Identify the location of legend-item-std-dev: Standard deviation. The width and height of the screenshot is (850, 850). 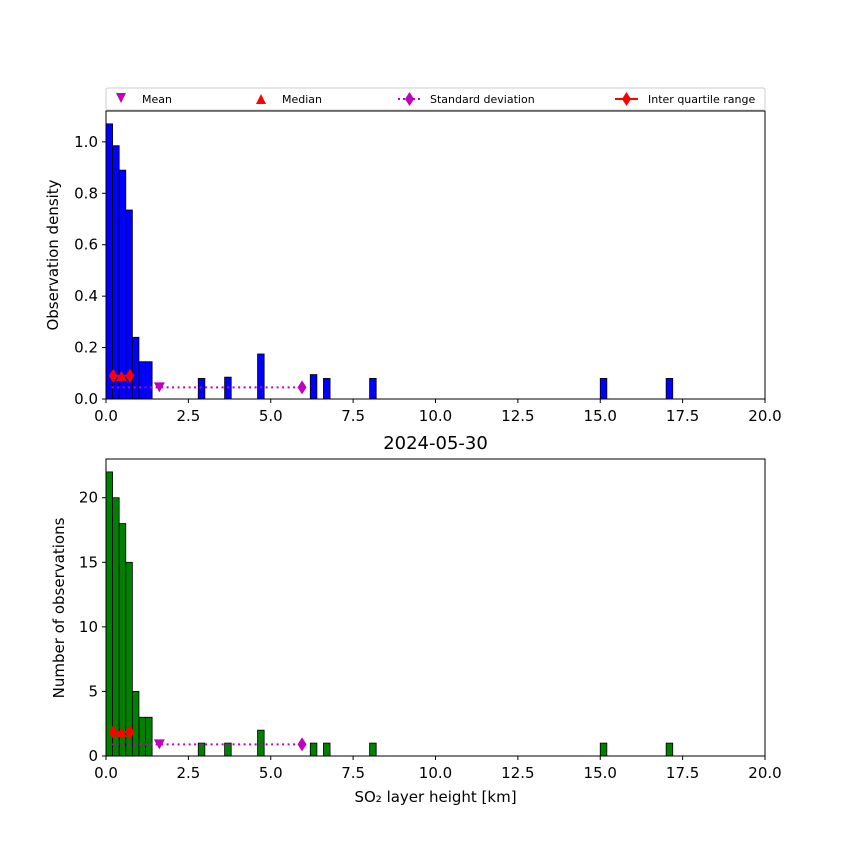
(466, 99).